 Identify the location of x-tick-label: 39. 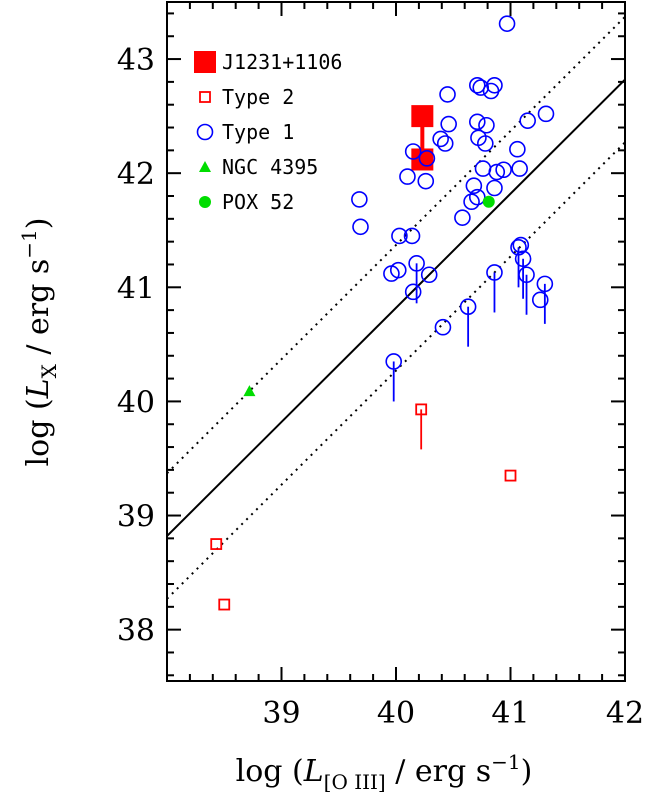
(281, 713).